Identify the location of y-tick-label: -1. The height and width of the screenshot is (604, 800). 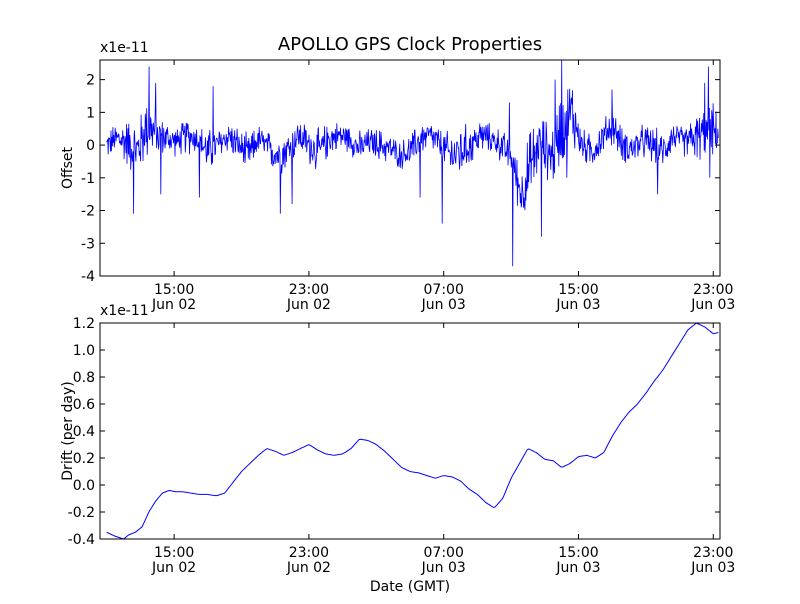
(88, 179).